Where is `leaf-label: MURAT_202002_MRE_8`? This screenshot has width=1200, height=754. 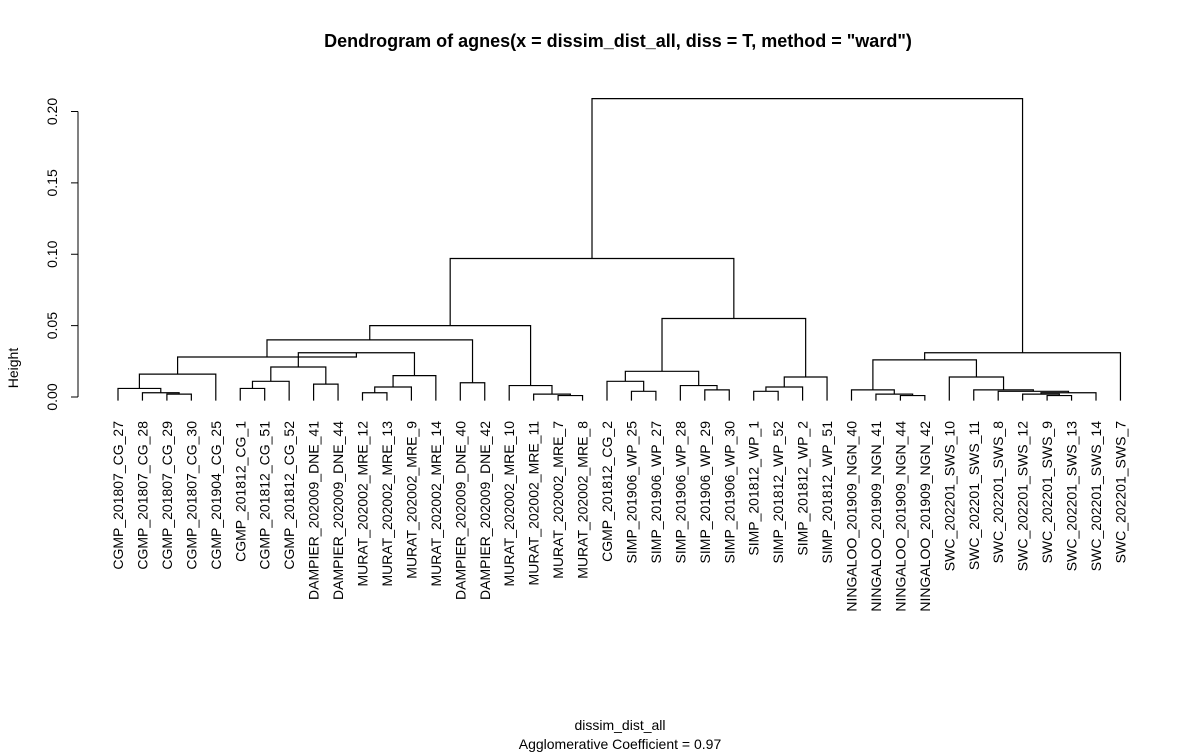 leaf-label: MURAT_202002_MRE_8 is located at coordinates (583, 500).